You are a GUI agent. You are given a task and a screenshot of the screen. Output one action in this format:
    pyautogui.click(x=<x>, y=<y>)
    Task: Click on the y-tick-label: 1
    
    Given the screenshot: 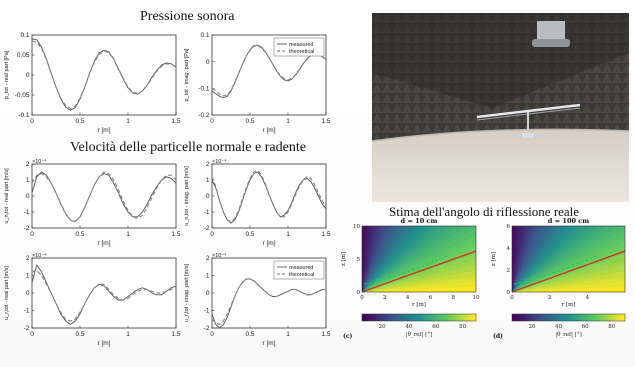 What is the action you would take?
    pyautogui.click(x=208, y=276)
    